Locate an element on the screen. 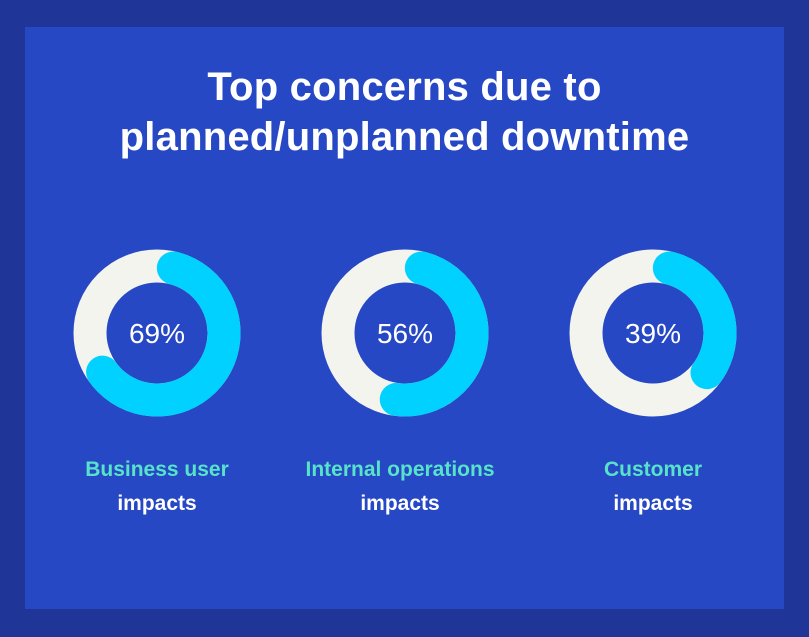 The width and height of the screenshot is (809, 637). donut-internal-operations: 56% is located at coordinates (405, 333).